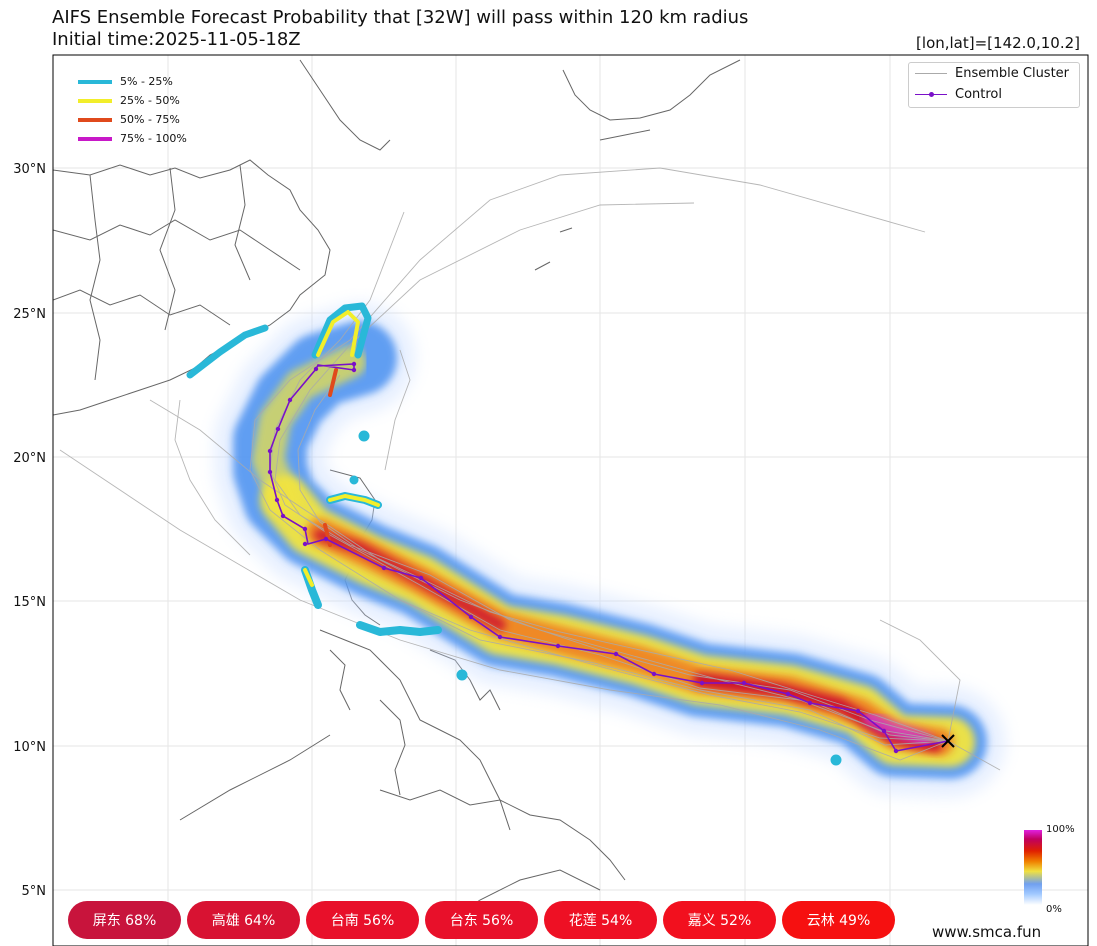 The image size is (1097, 946). I want to click on control-line-swatch, so click(931, 94).